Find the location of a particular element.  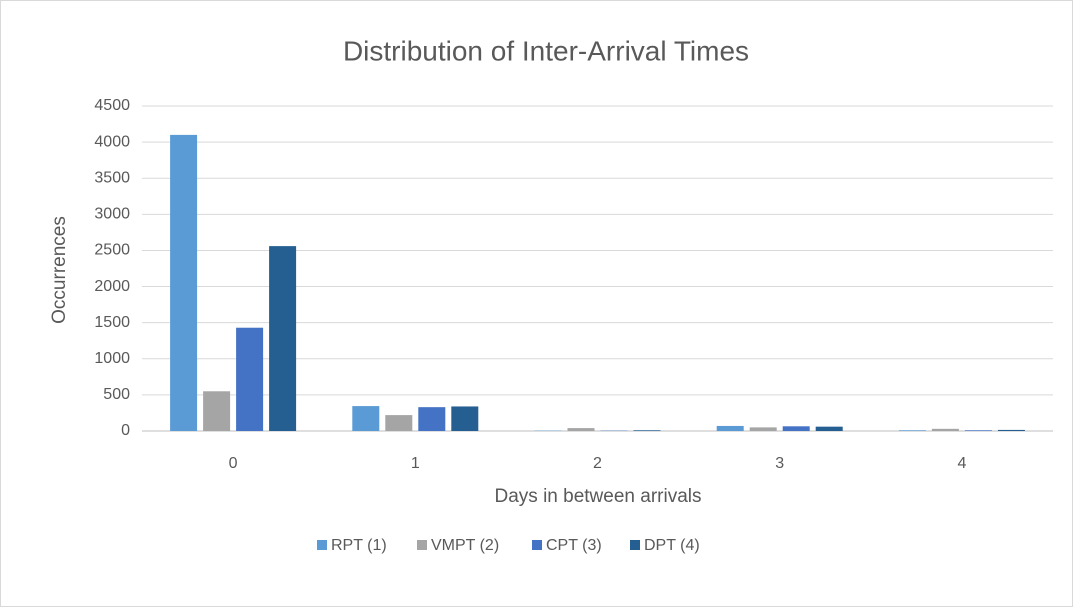

x-tick-label: 4 is located at coordinates (961, 463).